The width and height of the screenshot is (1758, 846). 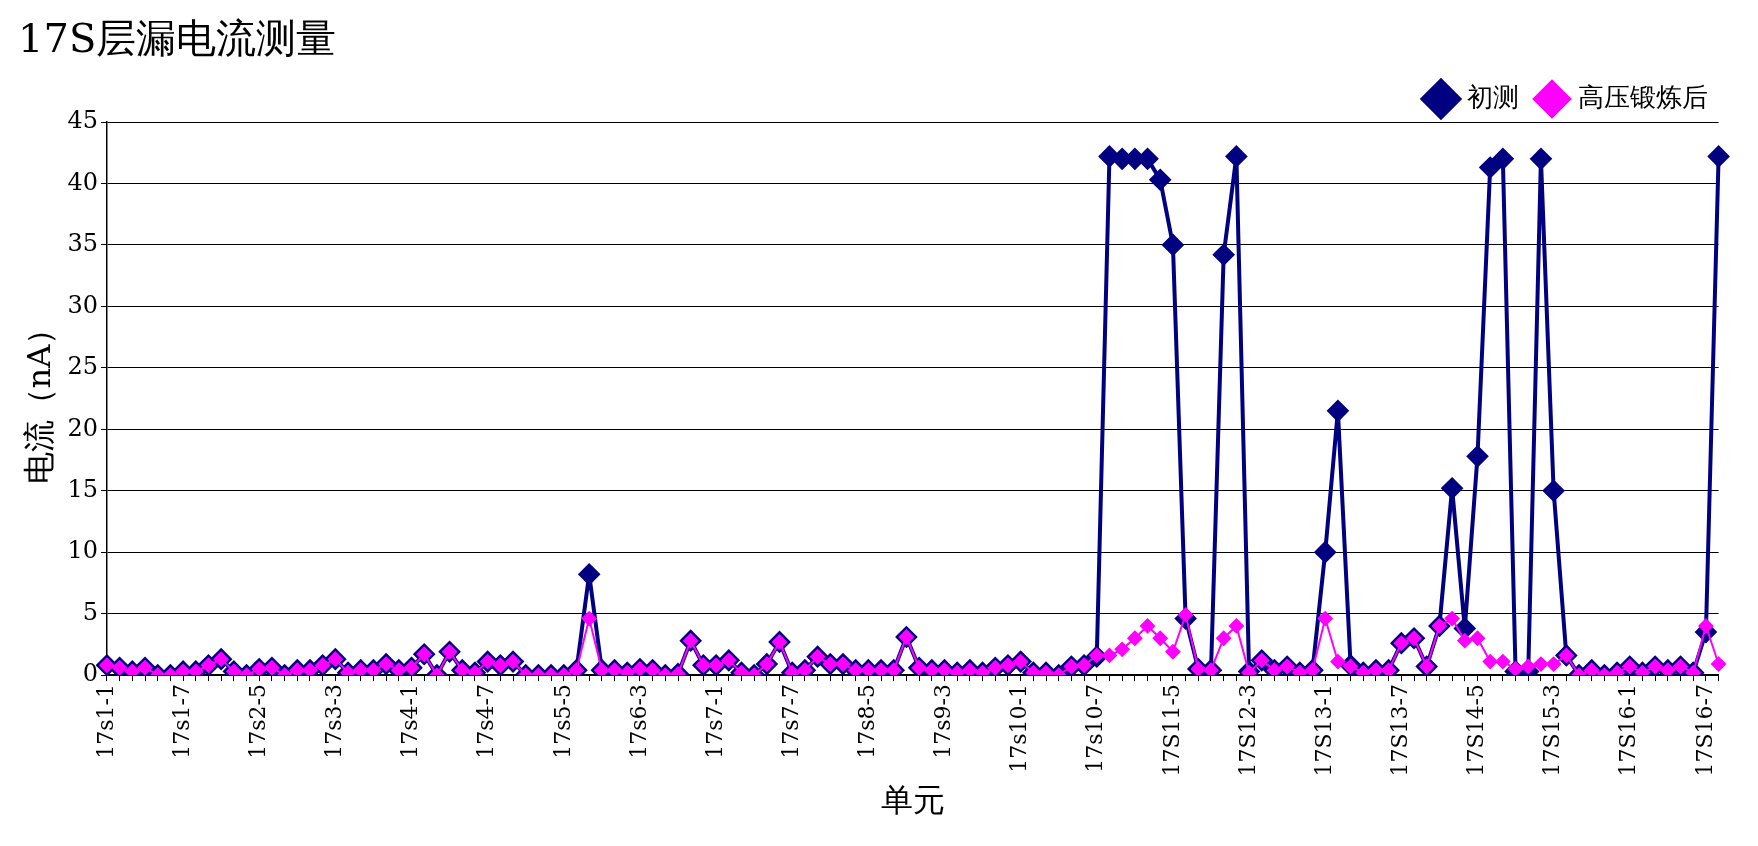 What do you see at coordinates (82, 181) in the screenshot?
I see `y-tick-label: 40` at bounding box center [82, 181].